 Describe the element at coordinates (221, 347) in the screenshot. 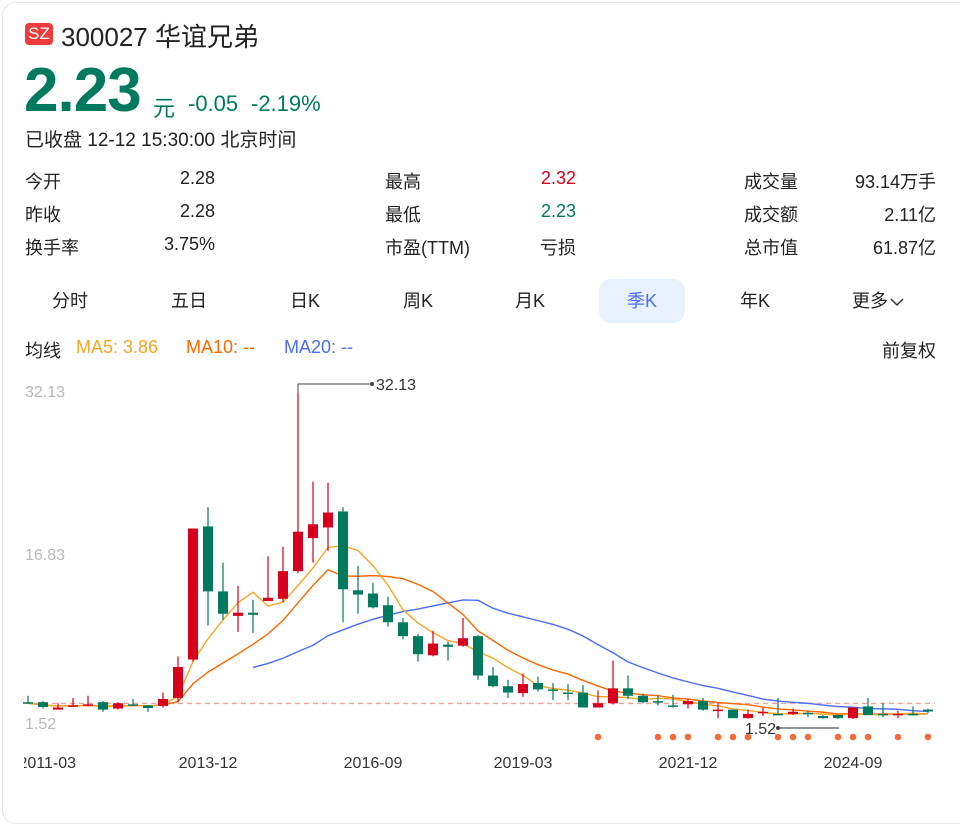

I see `ma10-legend: MA10: --` at that location.